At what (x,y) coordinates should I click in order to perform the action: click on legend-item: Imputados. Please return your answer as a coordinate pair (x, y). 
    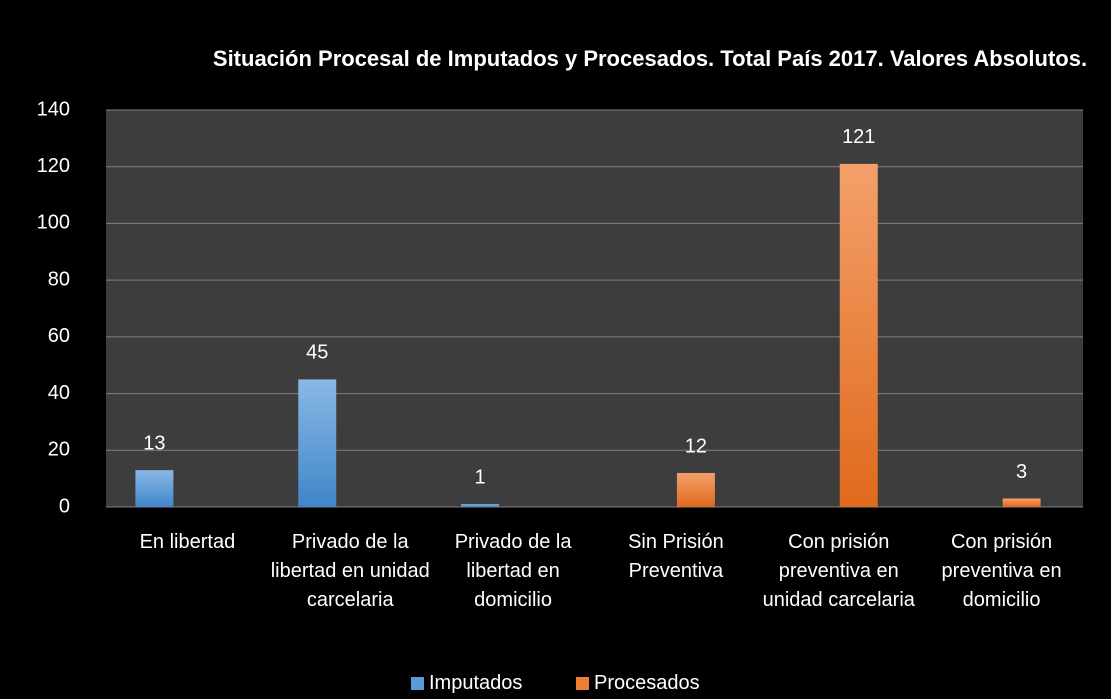
    Looking at the image, I should click on (466, 683).